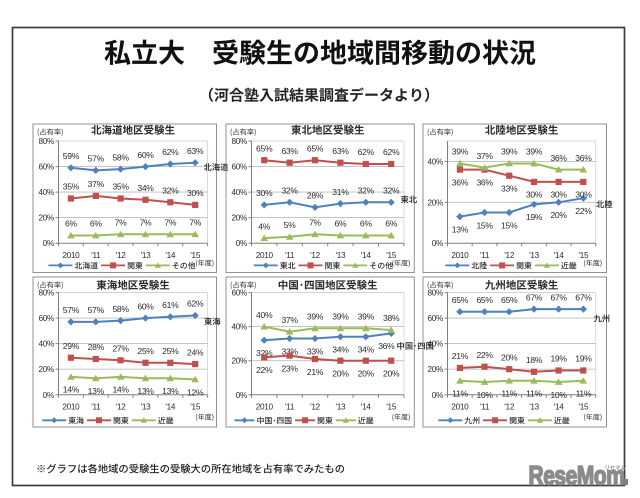 The image size is (640, 498). I want to click on svg-text: 7%, so click(170, 223).